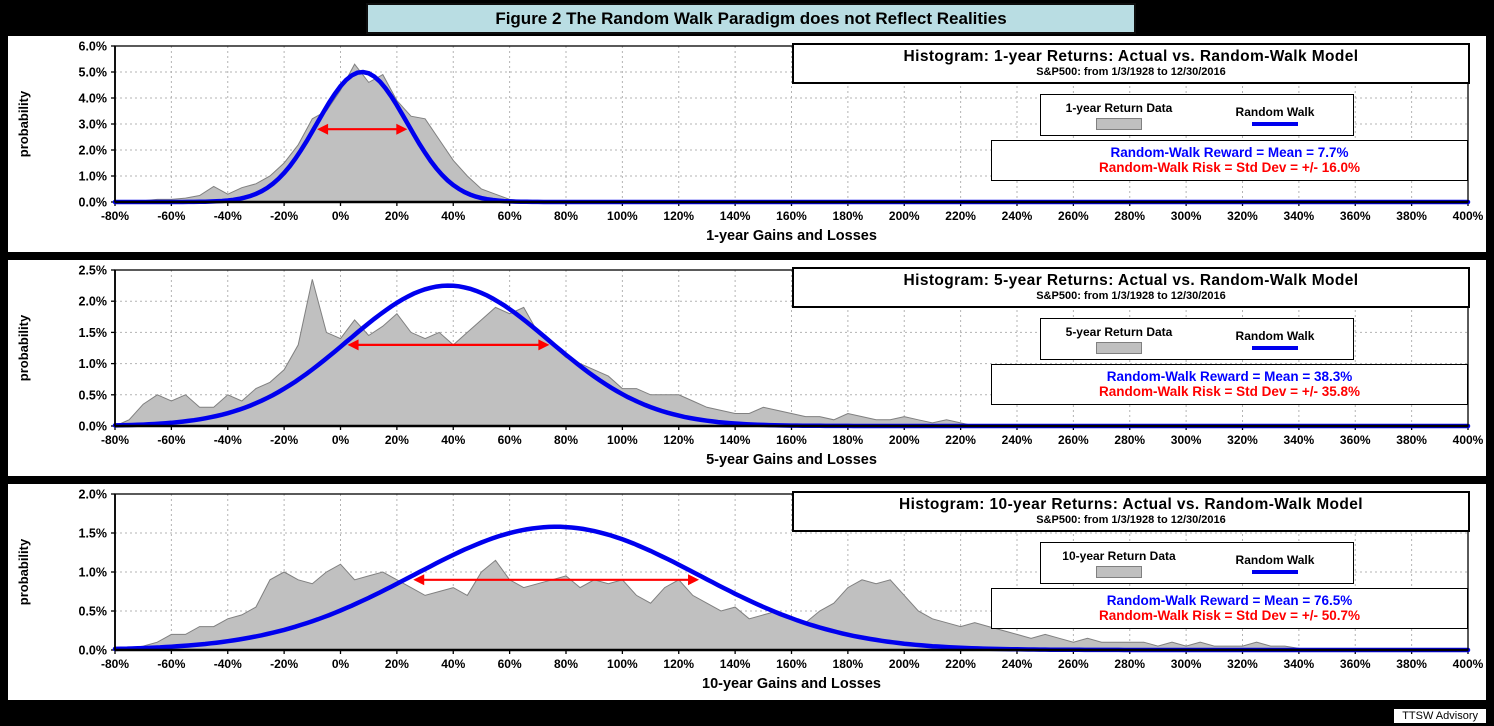  What do you see at coordinates (1229, 376) in the screenshot?
I see `reward-text: Random-Walk Reward = Mean = 38.3%` at bounding box center [1229, 376].